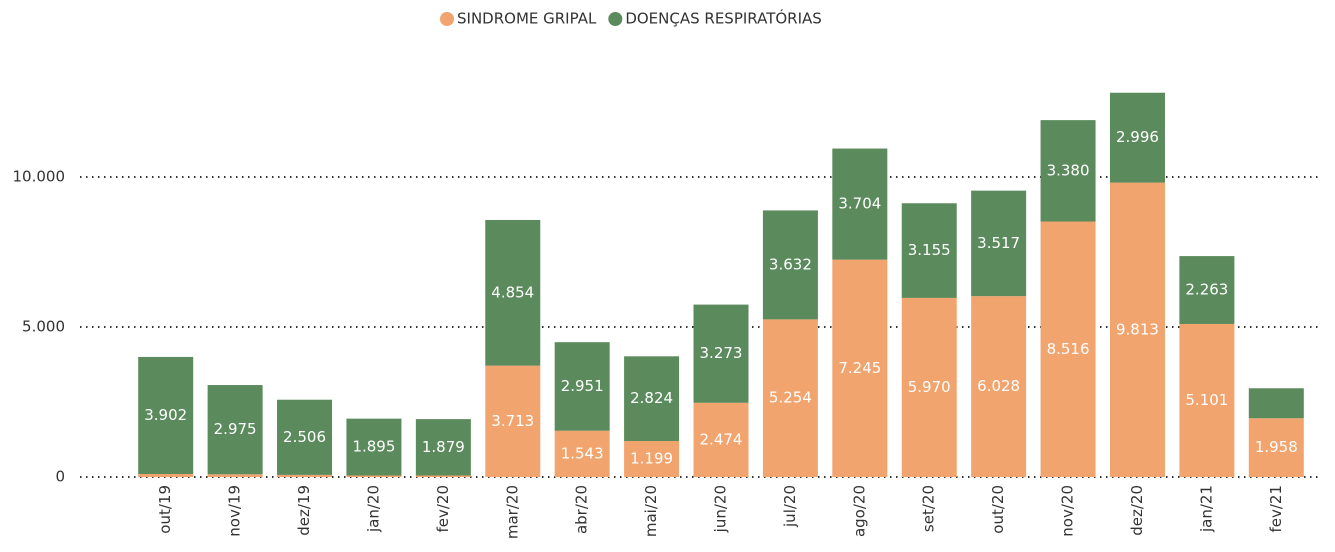 The height and width of the screenshot is (552, 1335). Describe the element at coordinates (929, 508) in the screenshot. I see `x-tick-label: set/20` at that location.